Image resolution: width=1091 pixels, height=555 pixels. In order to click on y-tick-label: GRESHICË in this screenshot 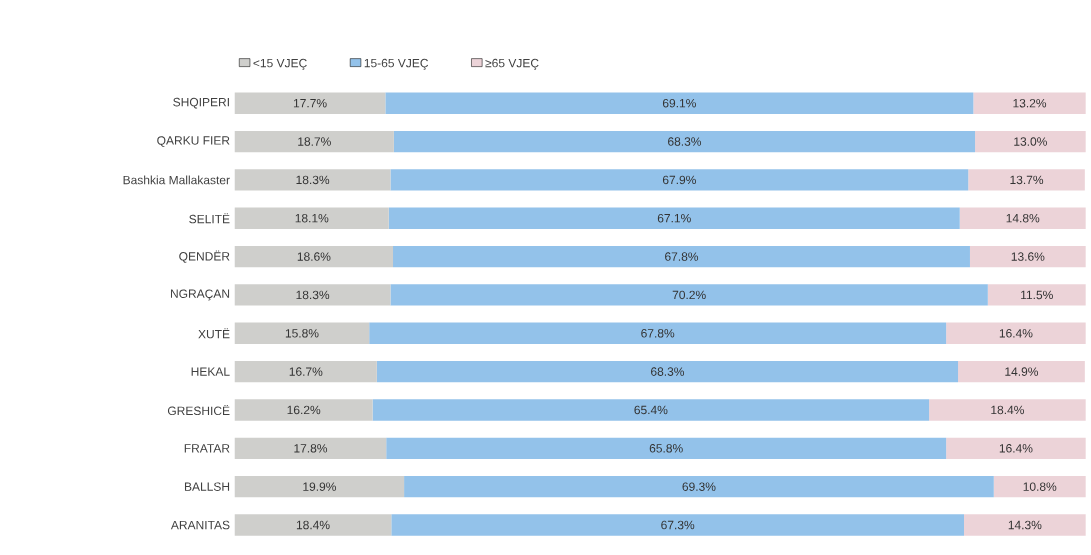, I will do `click(198, 410)`.